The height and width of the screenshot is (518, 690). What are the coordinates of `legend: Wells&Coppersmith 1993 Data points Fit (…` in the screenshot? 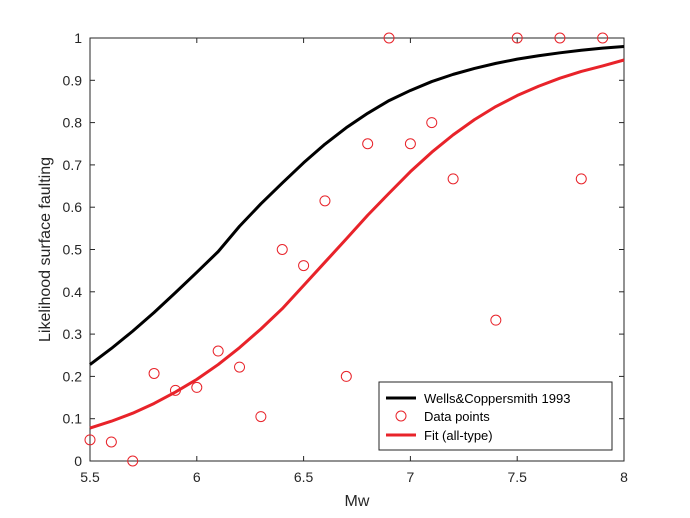 It's located at (495, 416).